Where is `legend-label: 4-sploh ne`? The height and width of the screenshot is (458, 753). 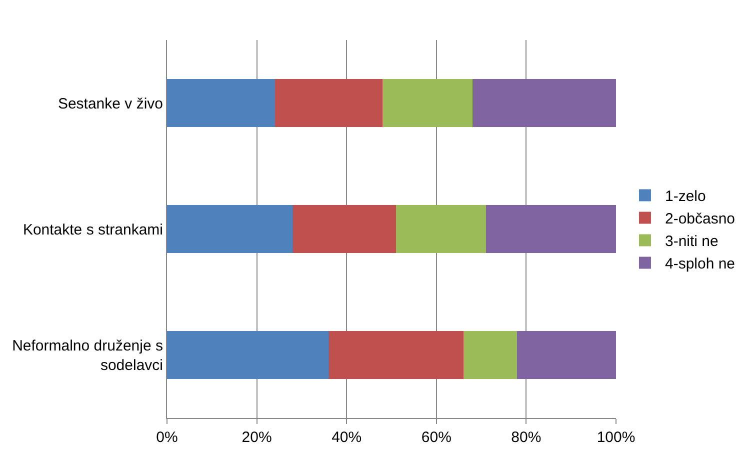 legend-label: 4-sploh ne is located at coordinates (700, 264).